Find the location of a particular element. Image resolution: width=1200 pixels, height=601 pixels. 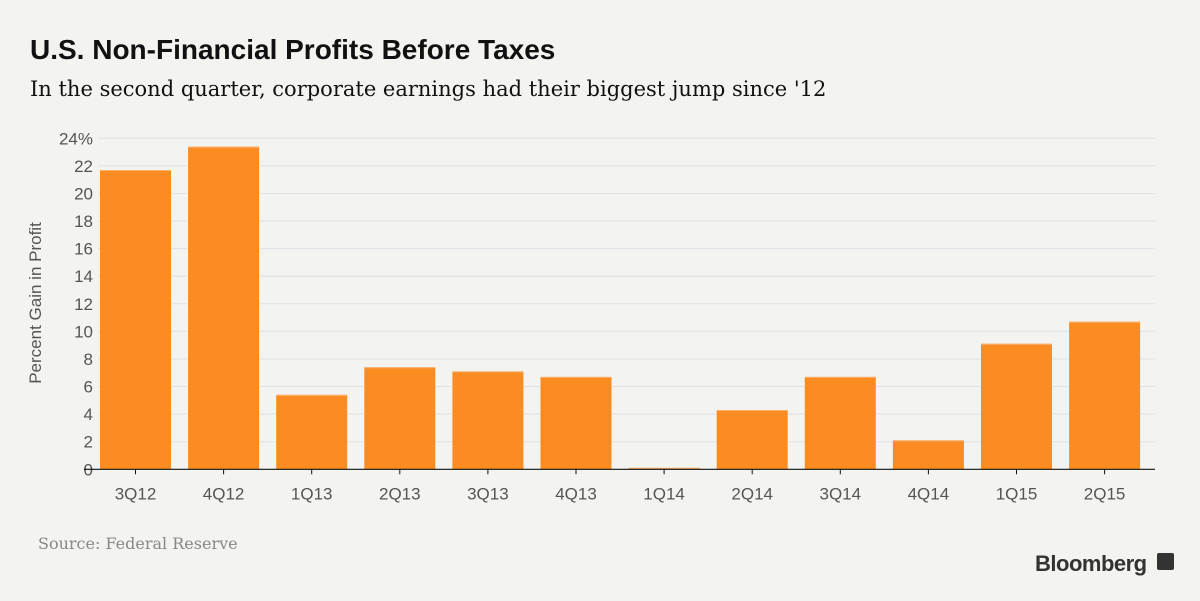

x-tick-label: 2Q15 is located at coordinates (1105, 493).